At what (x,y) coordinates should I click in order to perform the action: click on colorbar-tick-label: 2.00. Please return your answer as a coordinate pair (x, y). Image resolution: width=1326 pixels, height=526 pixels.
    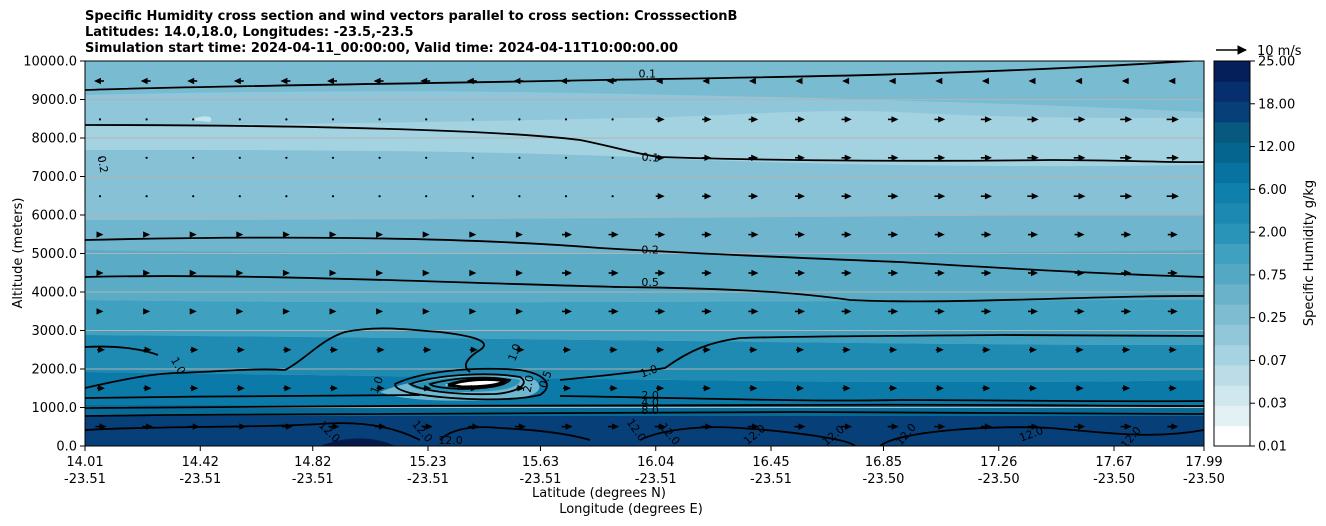
    Looking at the image, I should click on (1272, 233).